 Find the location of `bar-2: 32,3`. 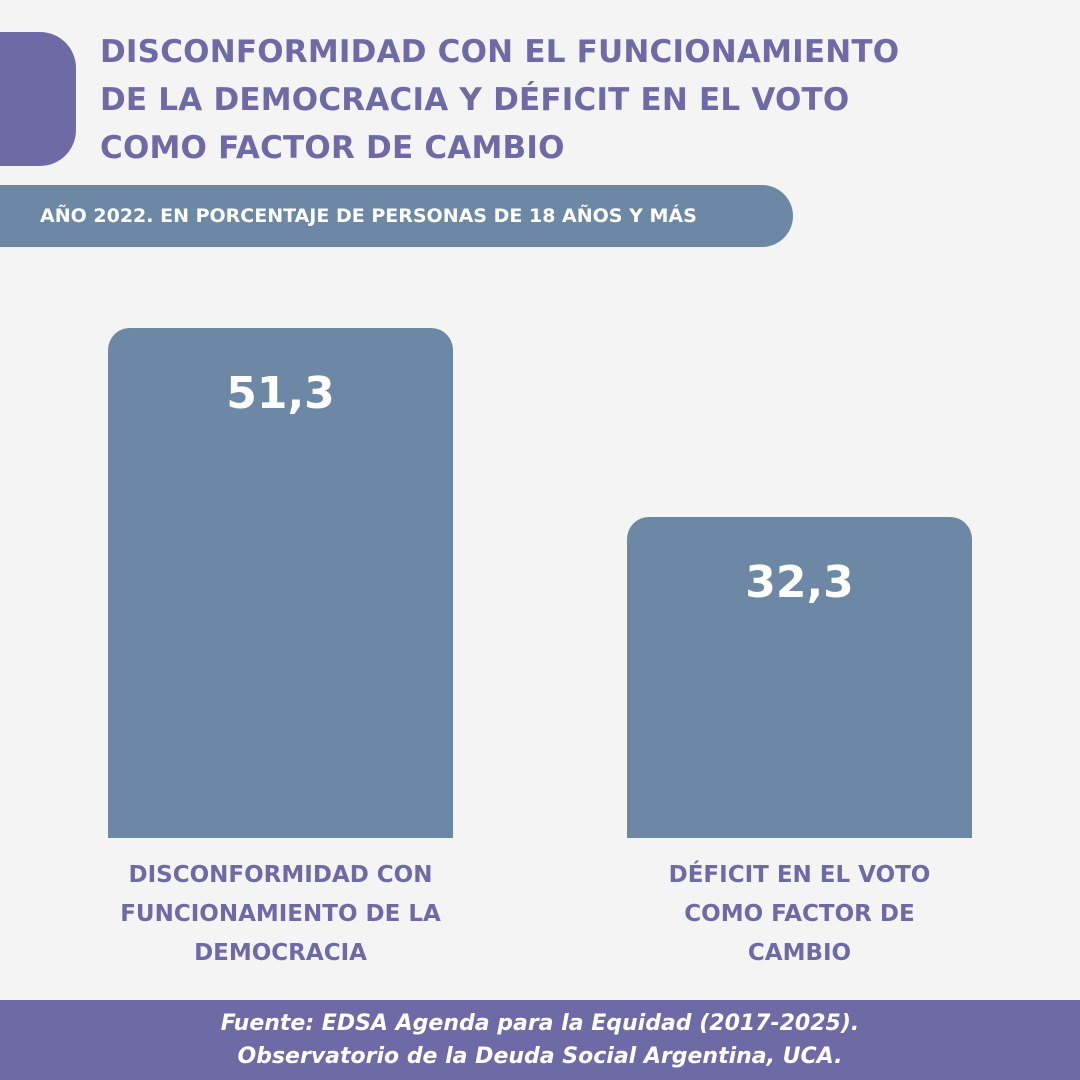

bar-2: 32,3 is located at coordinates (799, 677).